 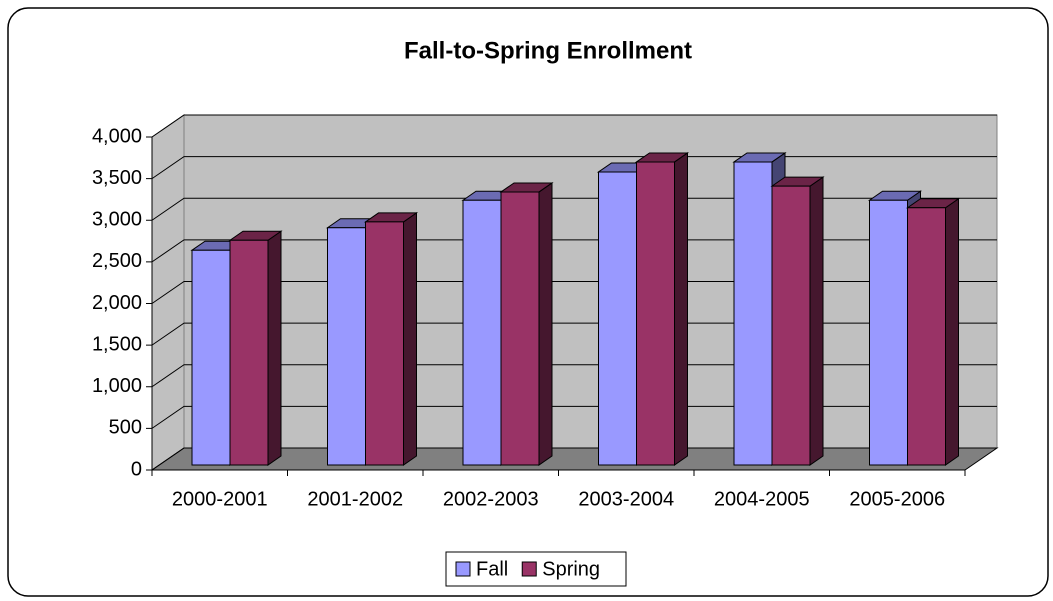 I want to click on x-tick-label: 2000-2001, so click(x=220, y=499).